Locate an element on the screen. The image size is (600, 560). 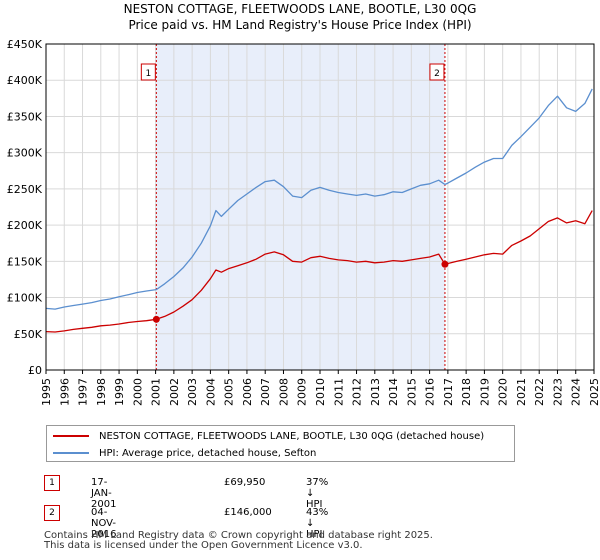
annotation-marker-2: 2 is located at coordinates (52, 513).